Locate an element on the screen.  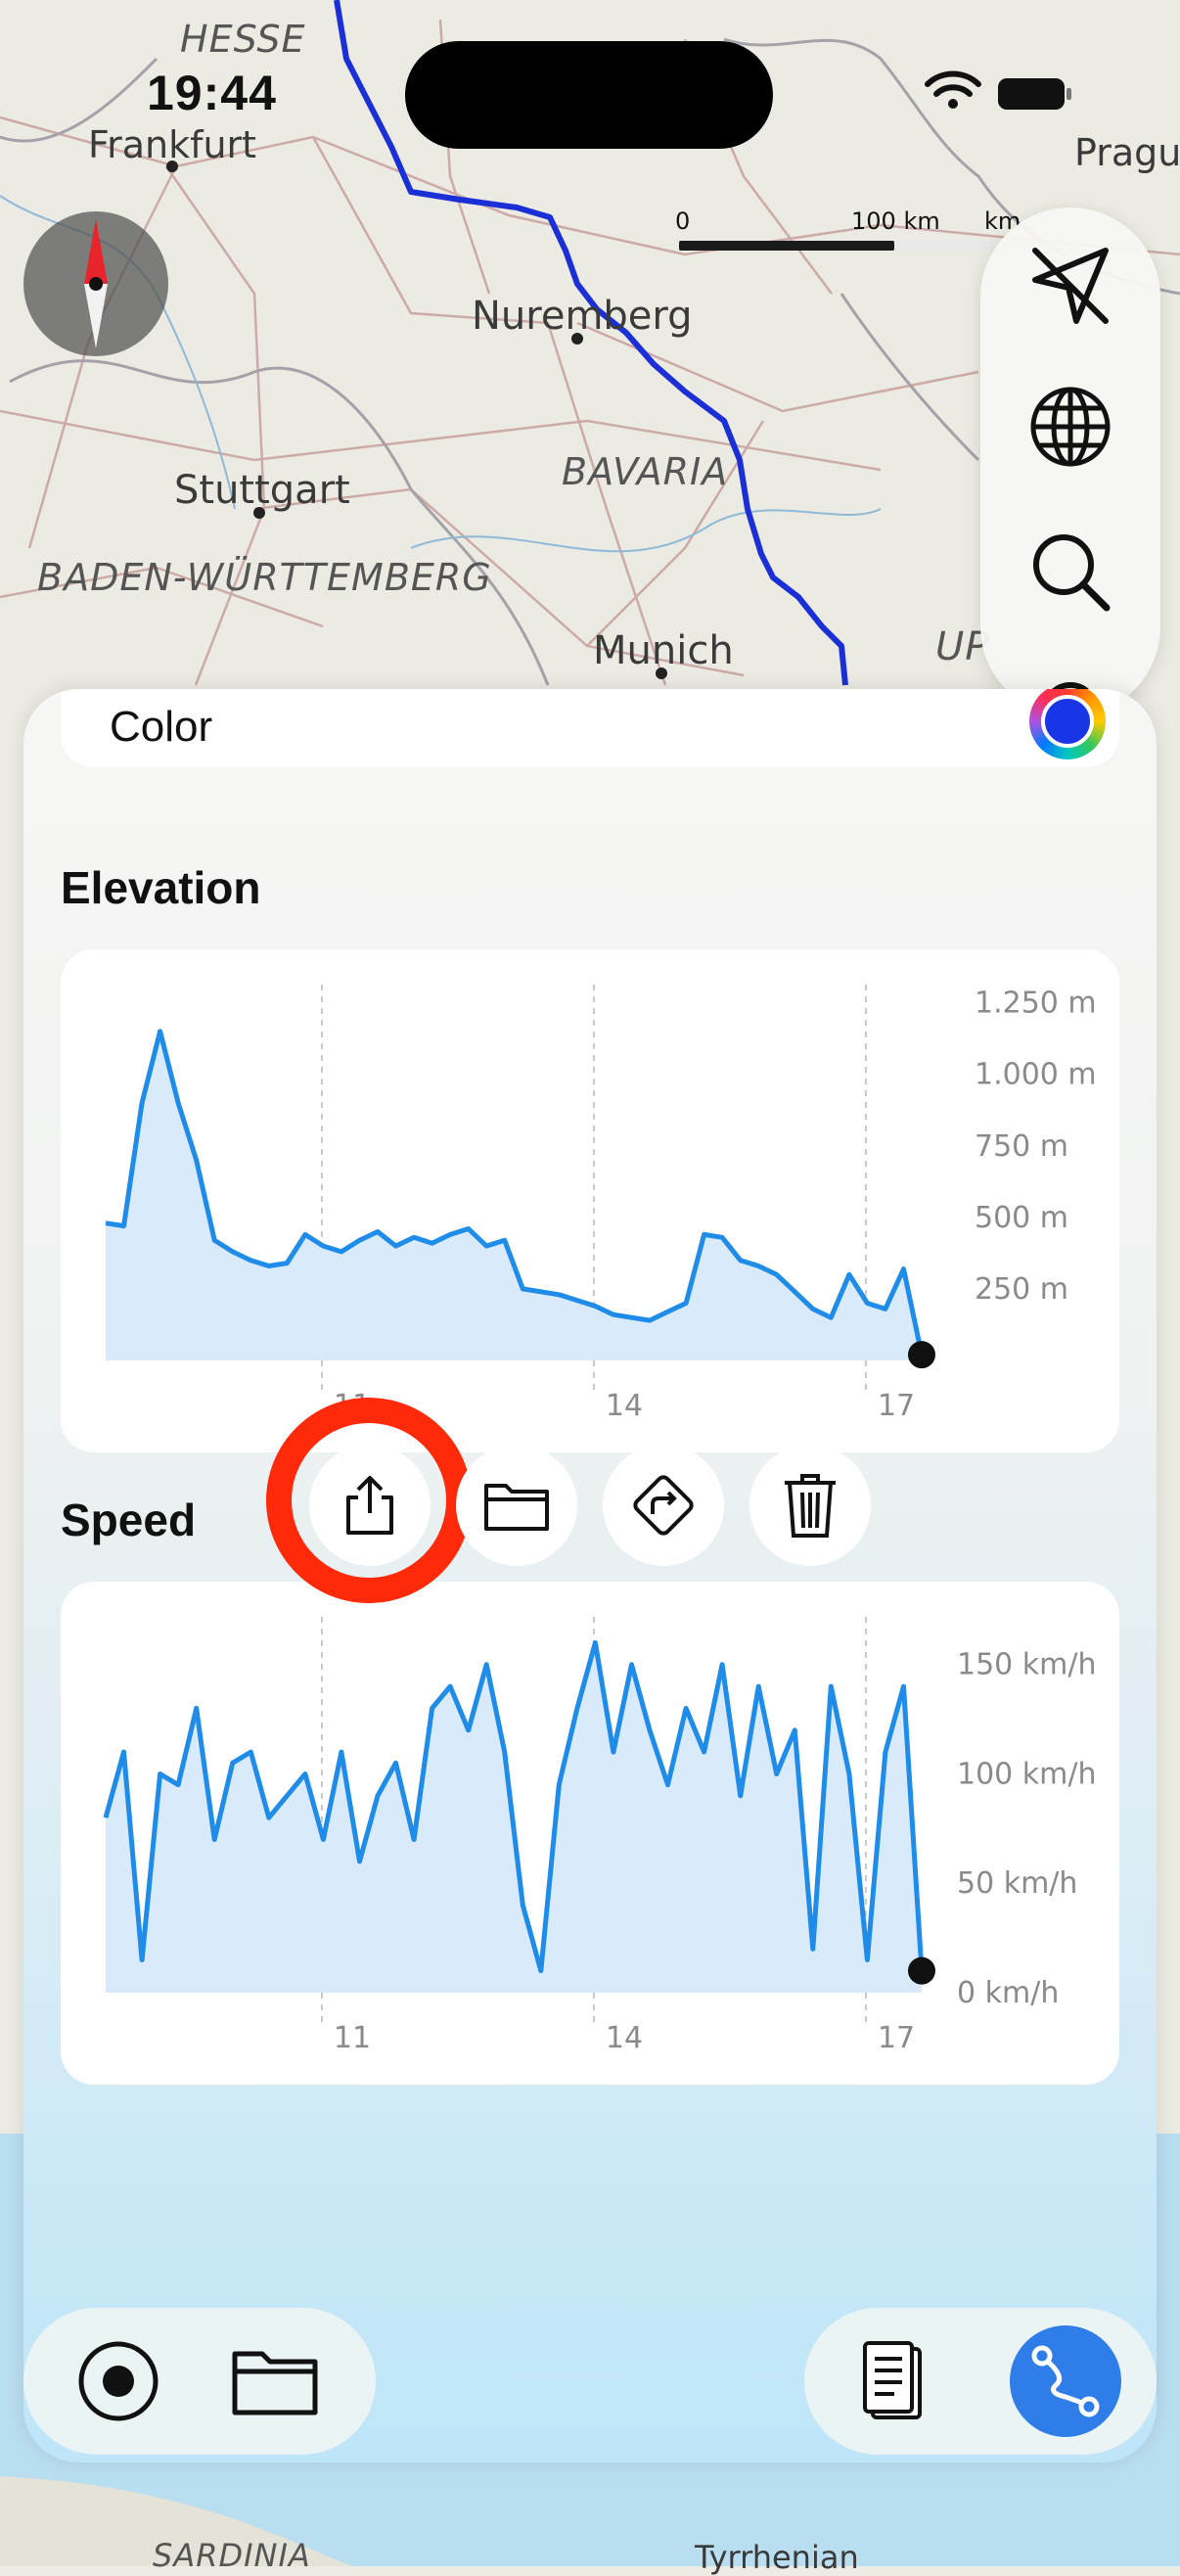
elevation-x-tick: 17 is located at coordinates (896, 1406).